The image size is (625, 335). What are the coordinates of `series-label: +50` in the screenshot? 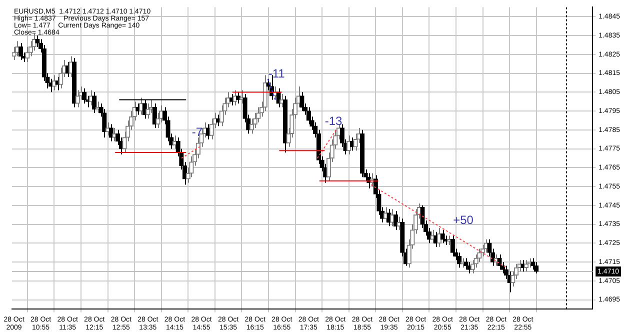 It's located at (463, 219).